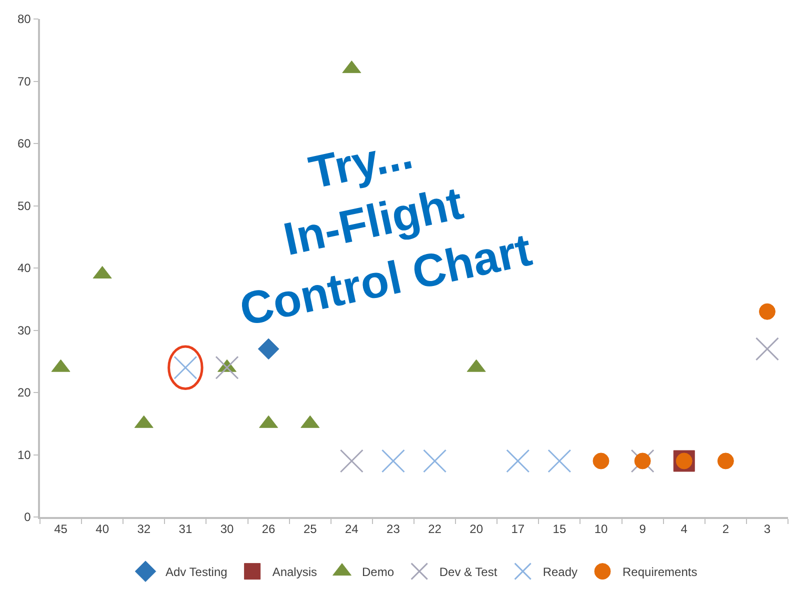 The image size is (800, 598). Describe the element at coordinates (435, 529) in the screenshot. I see `x-tick-label: 22` at that location.